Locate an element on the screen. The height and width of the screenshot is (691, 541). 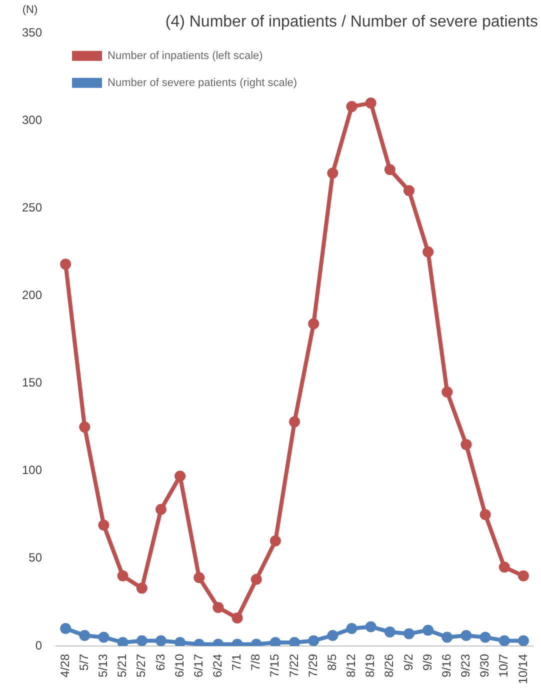
x-tick-label: 8/26 is located at coordinates (389, 666).